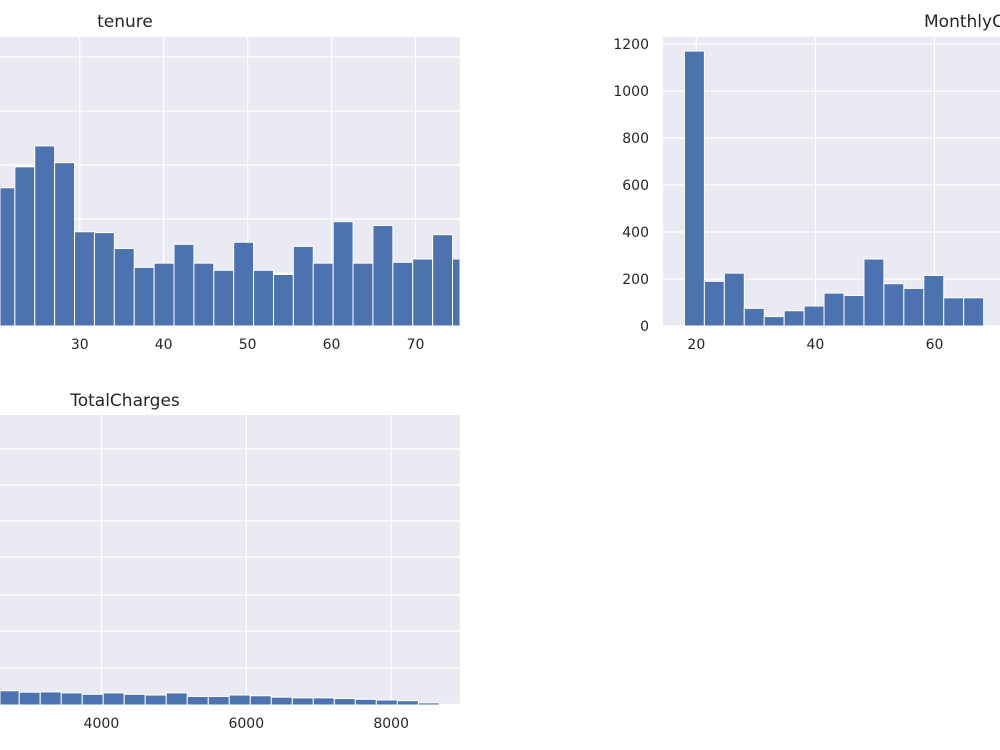 The width and height of the screenshot is (1000, 750). What do you see at coordinates (696, 345) in the screenshot?
I see `monthlycharges-x-tick-label: 20` at bounding box center [696, 345].